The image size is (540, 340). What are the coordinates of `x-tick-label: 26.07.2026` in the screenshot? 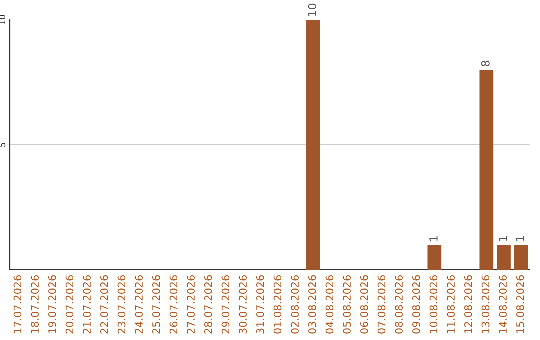 It's located at (174, 305).